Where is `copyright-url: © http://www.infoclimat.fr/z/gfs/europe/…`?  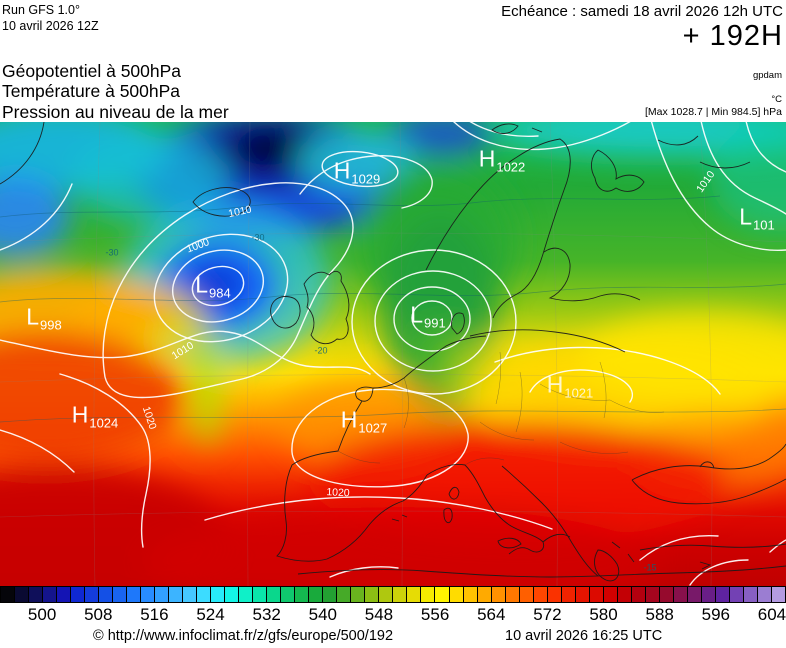 copyright-url: © http://www.infoclimat.fr/z/gfs/europe/… is located at coordinates (243, 636).